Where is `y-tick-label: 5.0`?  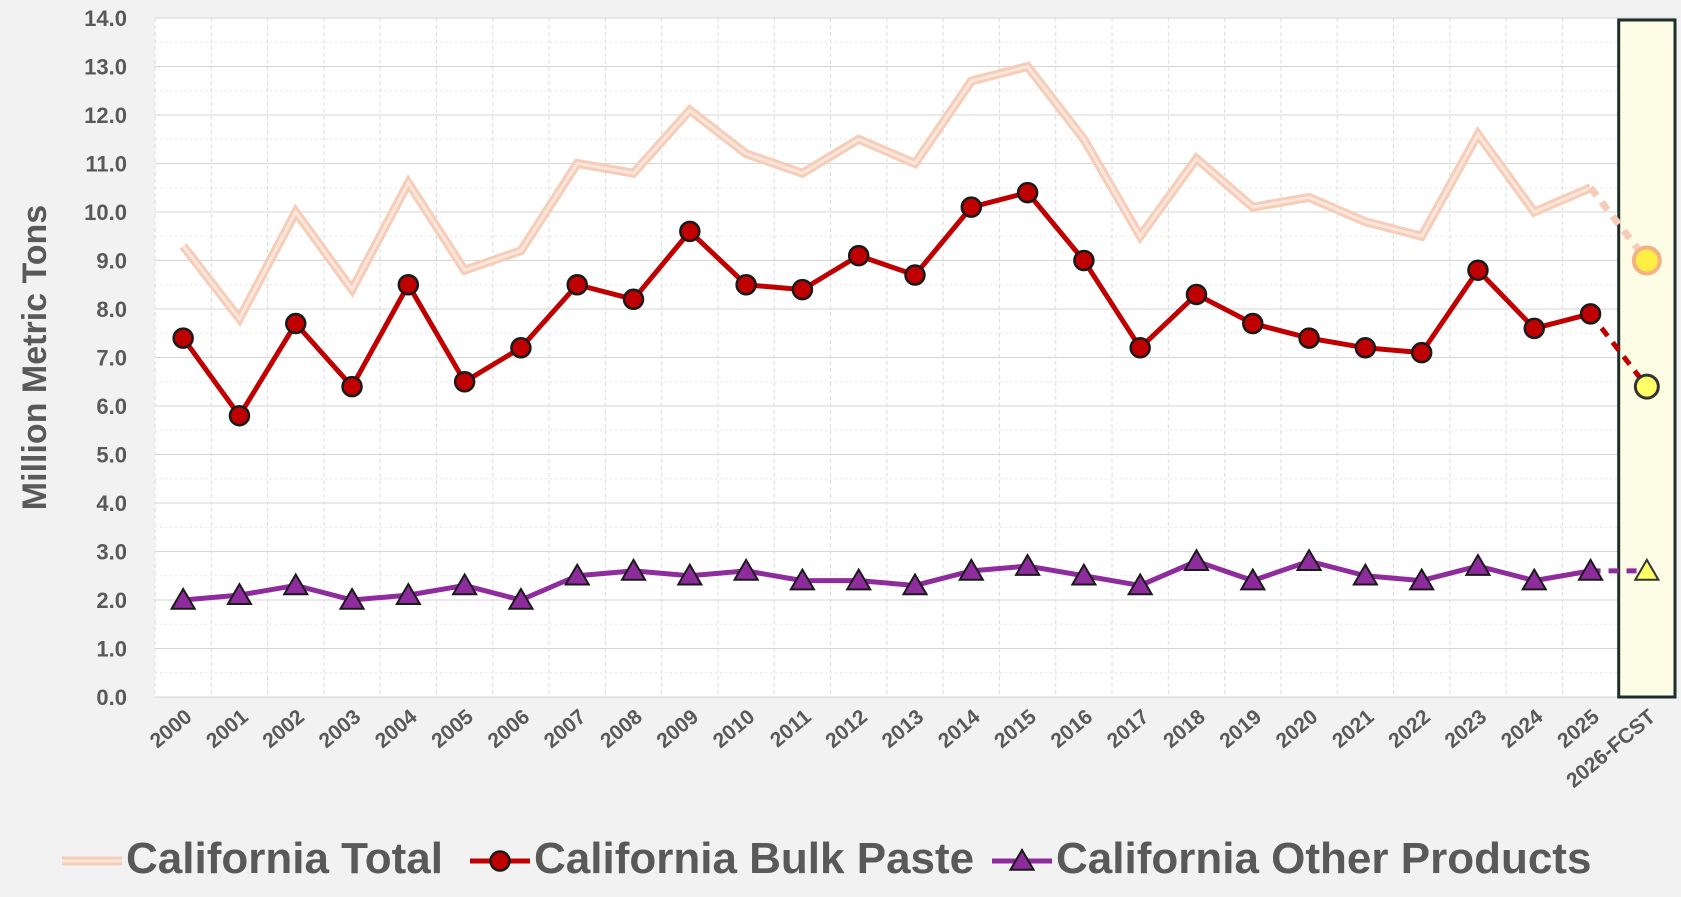
y-tick-label: 5.0 is located at coordinates (111, 455).